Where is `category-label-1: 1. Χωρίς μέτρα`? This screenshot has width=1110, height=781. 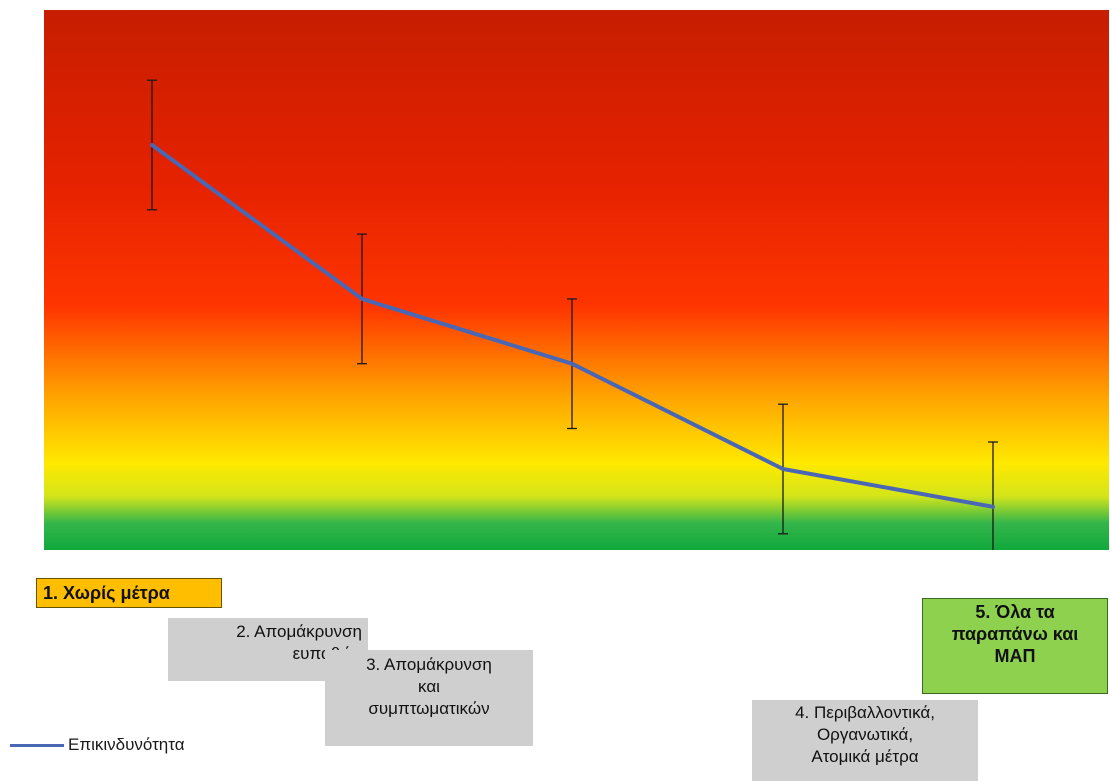 category-label-1: 1. Χωρίς μέτρα is located at coordinates (129, 593).